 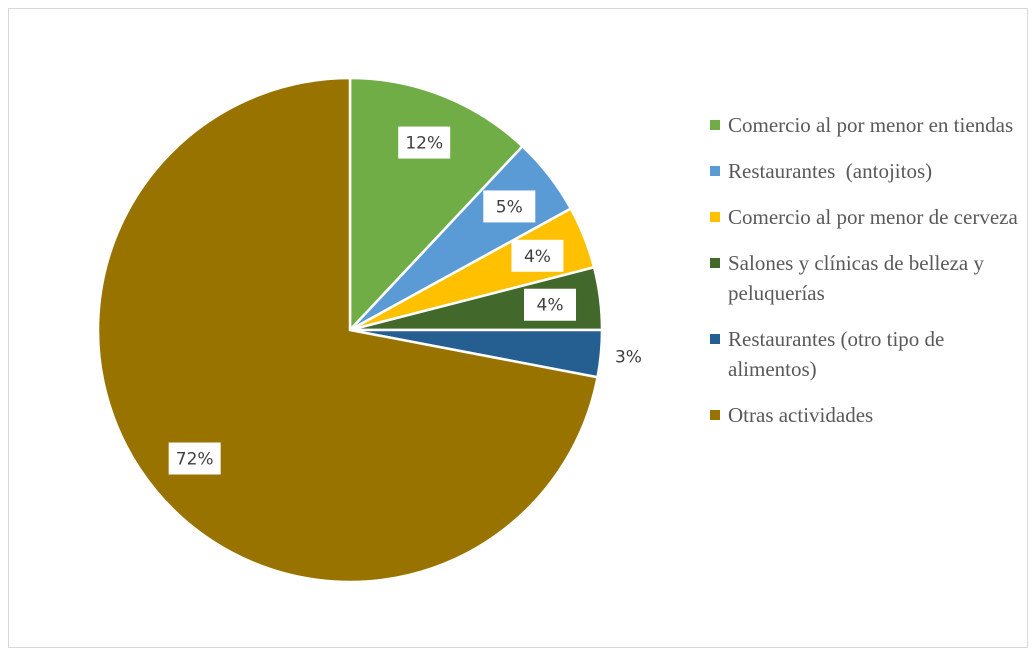 I want to click on data-label: 12%, so click(x=424, y=142).